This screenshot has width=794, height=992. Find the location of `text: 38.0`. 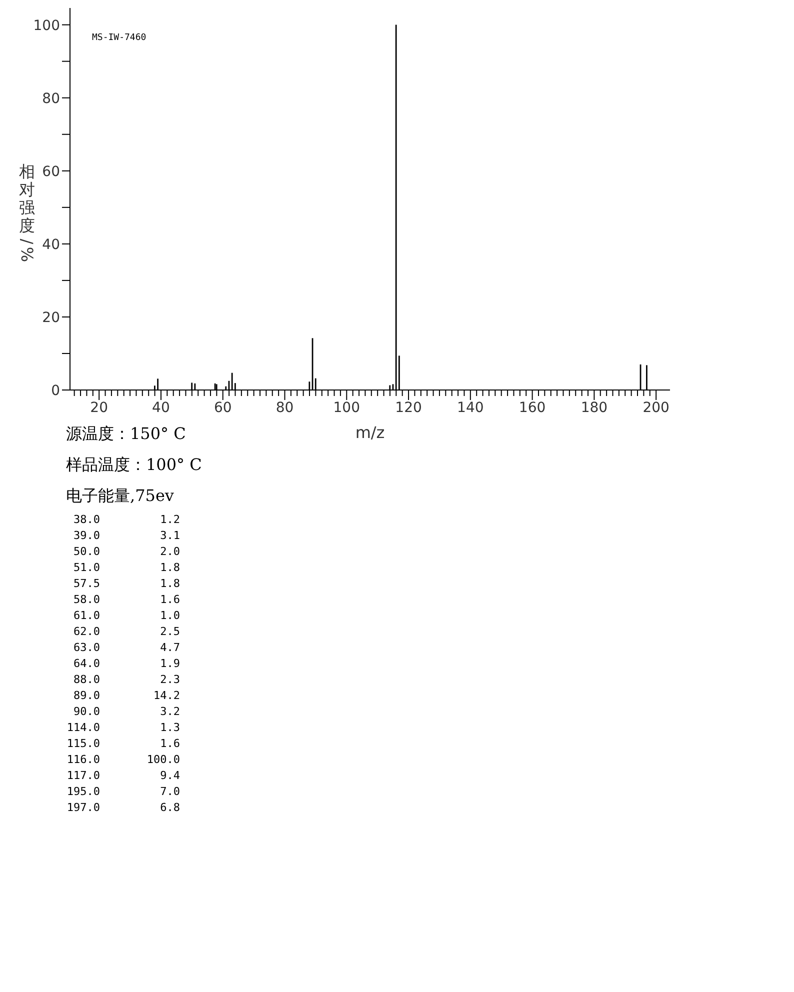

text: 38.0 is located at coordinates (86, 520).